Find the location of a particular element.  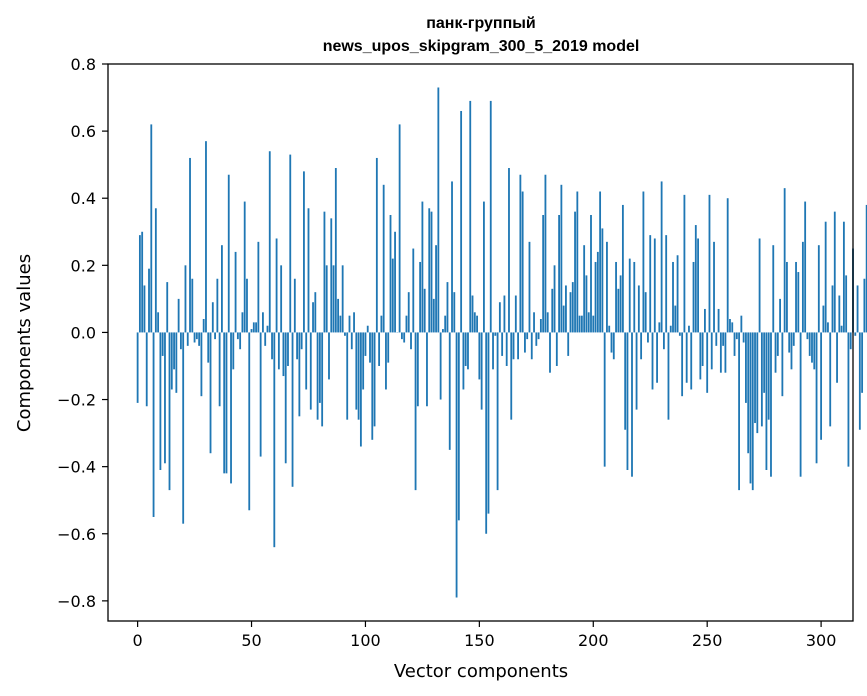

y-tick-label: 0.4 is located at coordinates (83, 198).